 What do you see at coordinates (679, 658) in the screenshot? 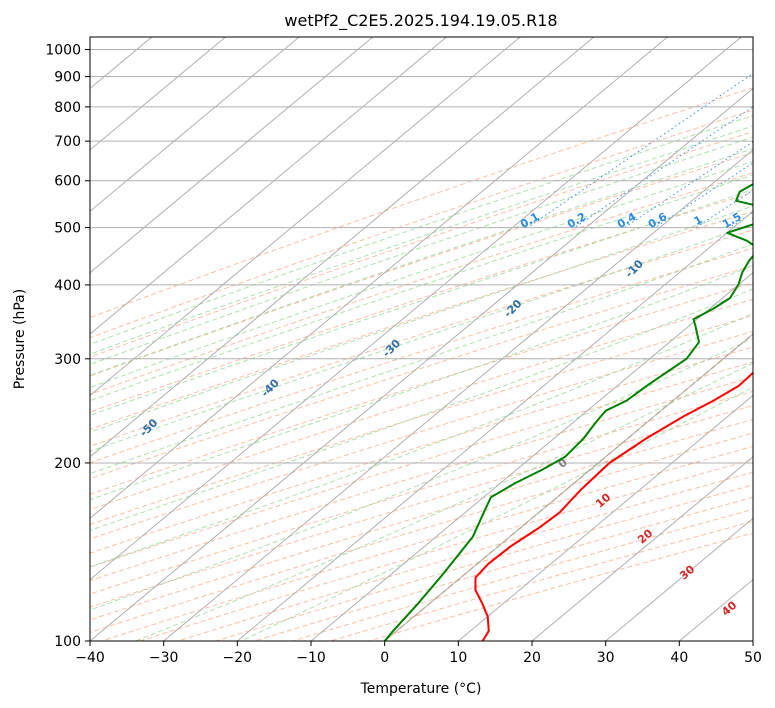
I see `x-tick-label: 40` at bounding box center [679, 658].